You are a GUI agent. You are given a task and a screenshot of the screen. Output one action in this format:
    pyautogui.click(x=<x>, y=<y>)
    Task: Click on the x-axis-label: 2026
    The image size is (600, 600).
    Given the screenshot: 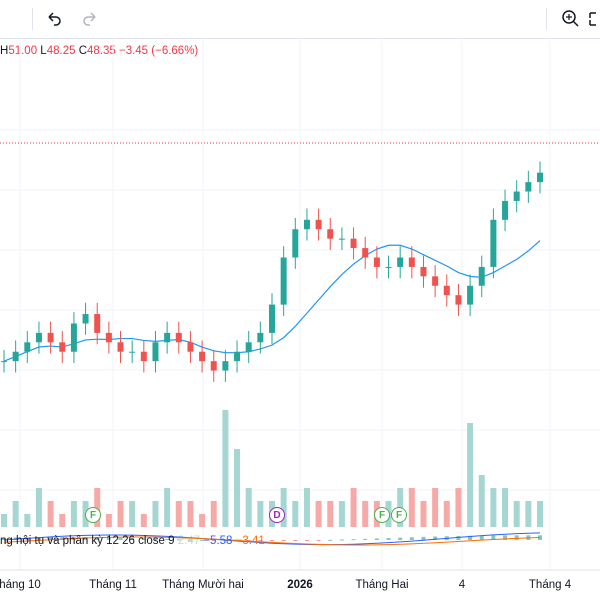 What is the action you would take?
    pyautogui.click(x=300, y=585)
    